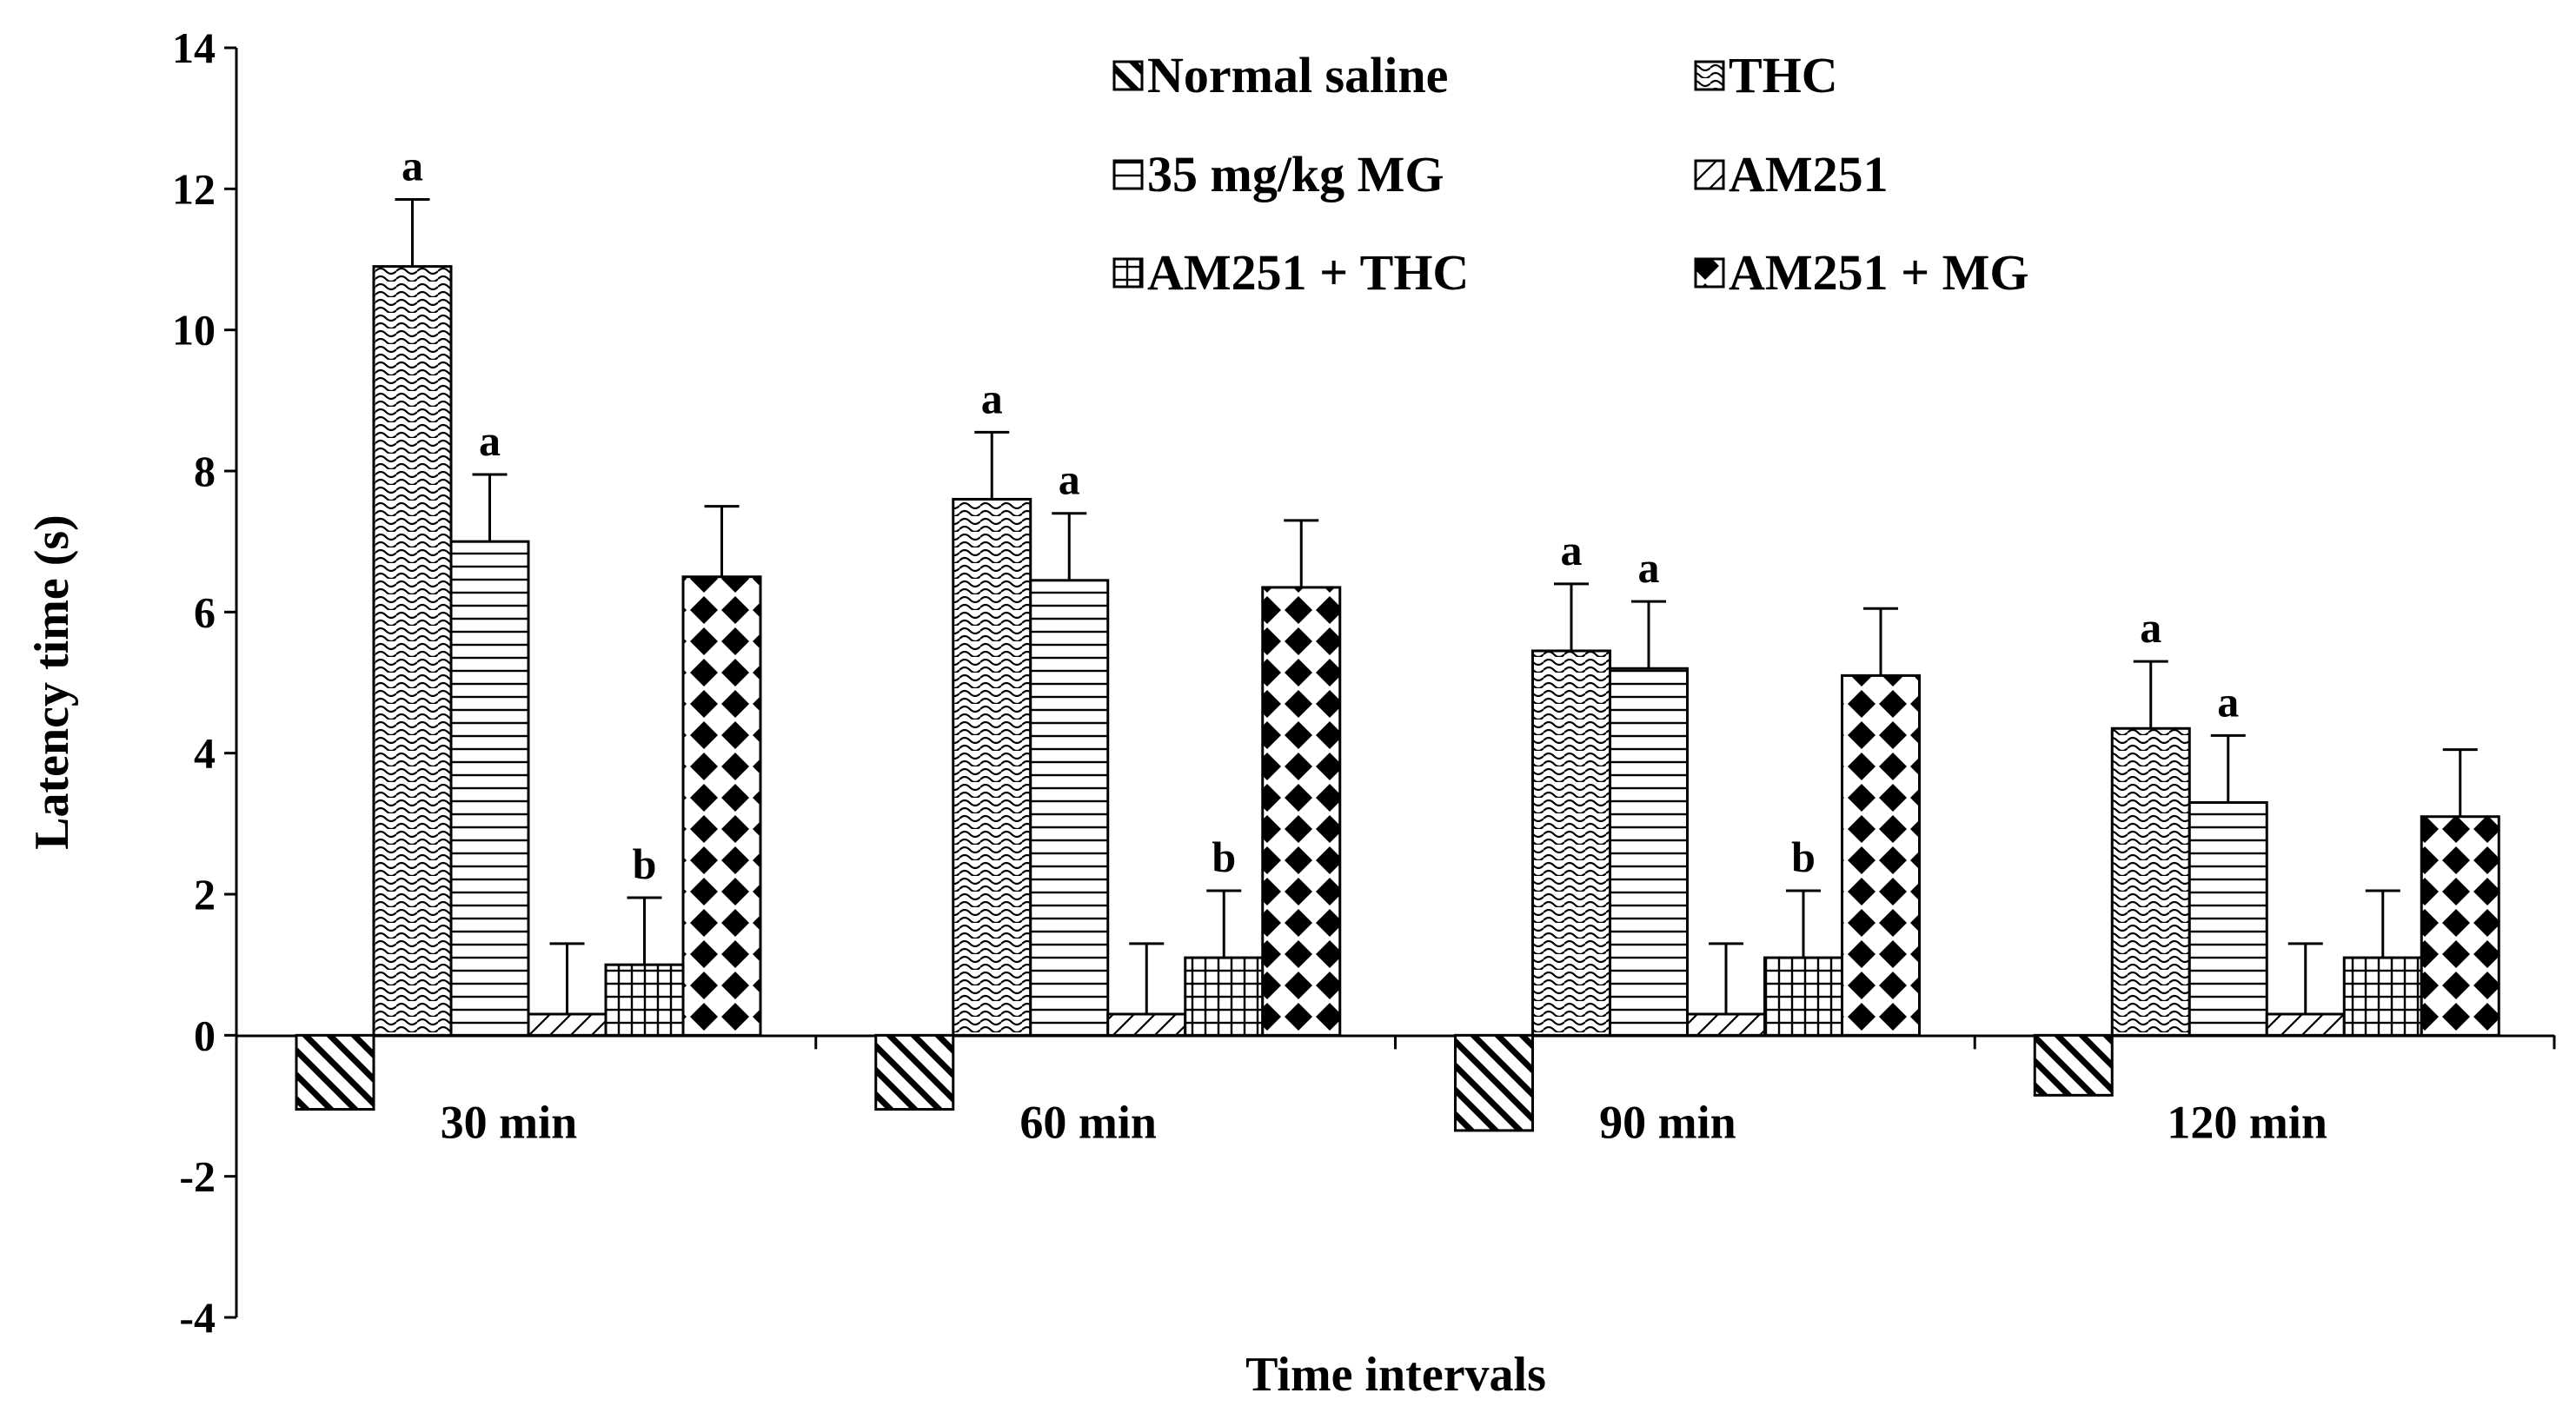 The height and width of the screenshot is (1413, 2576). What do you see at coordinates (205, 753) in the screenshot?
I see `y-tick-label: 4` at bounding box center [205, 753].